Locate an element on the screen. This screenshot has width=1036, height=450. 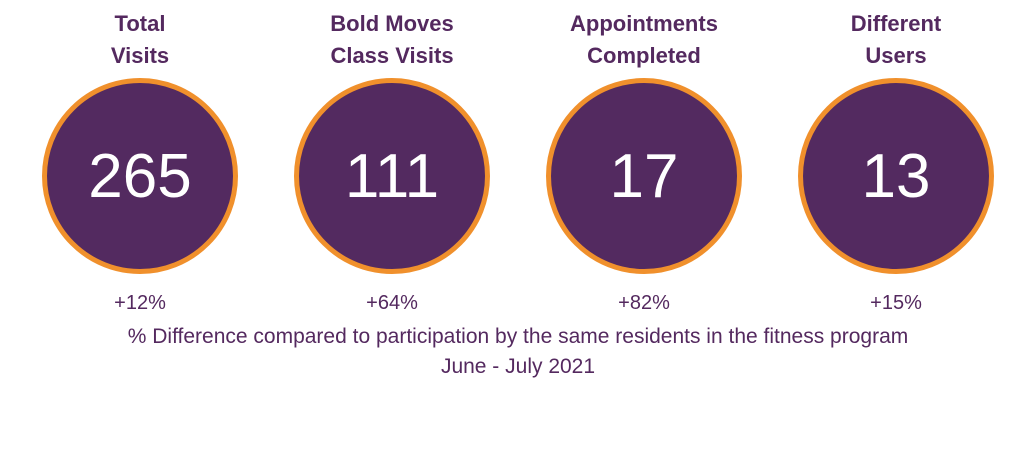
stat-circle: 13 is located at coordinates (896, 176).